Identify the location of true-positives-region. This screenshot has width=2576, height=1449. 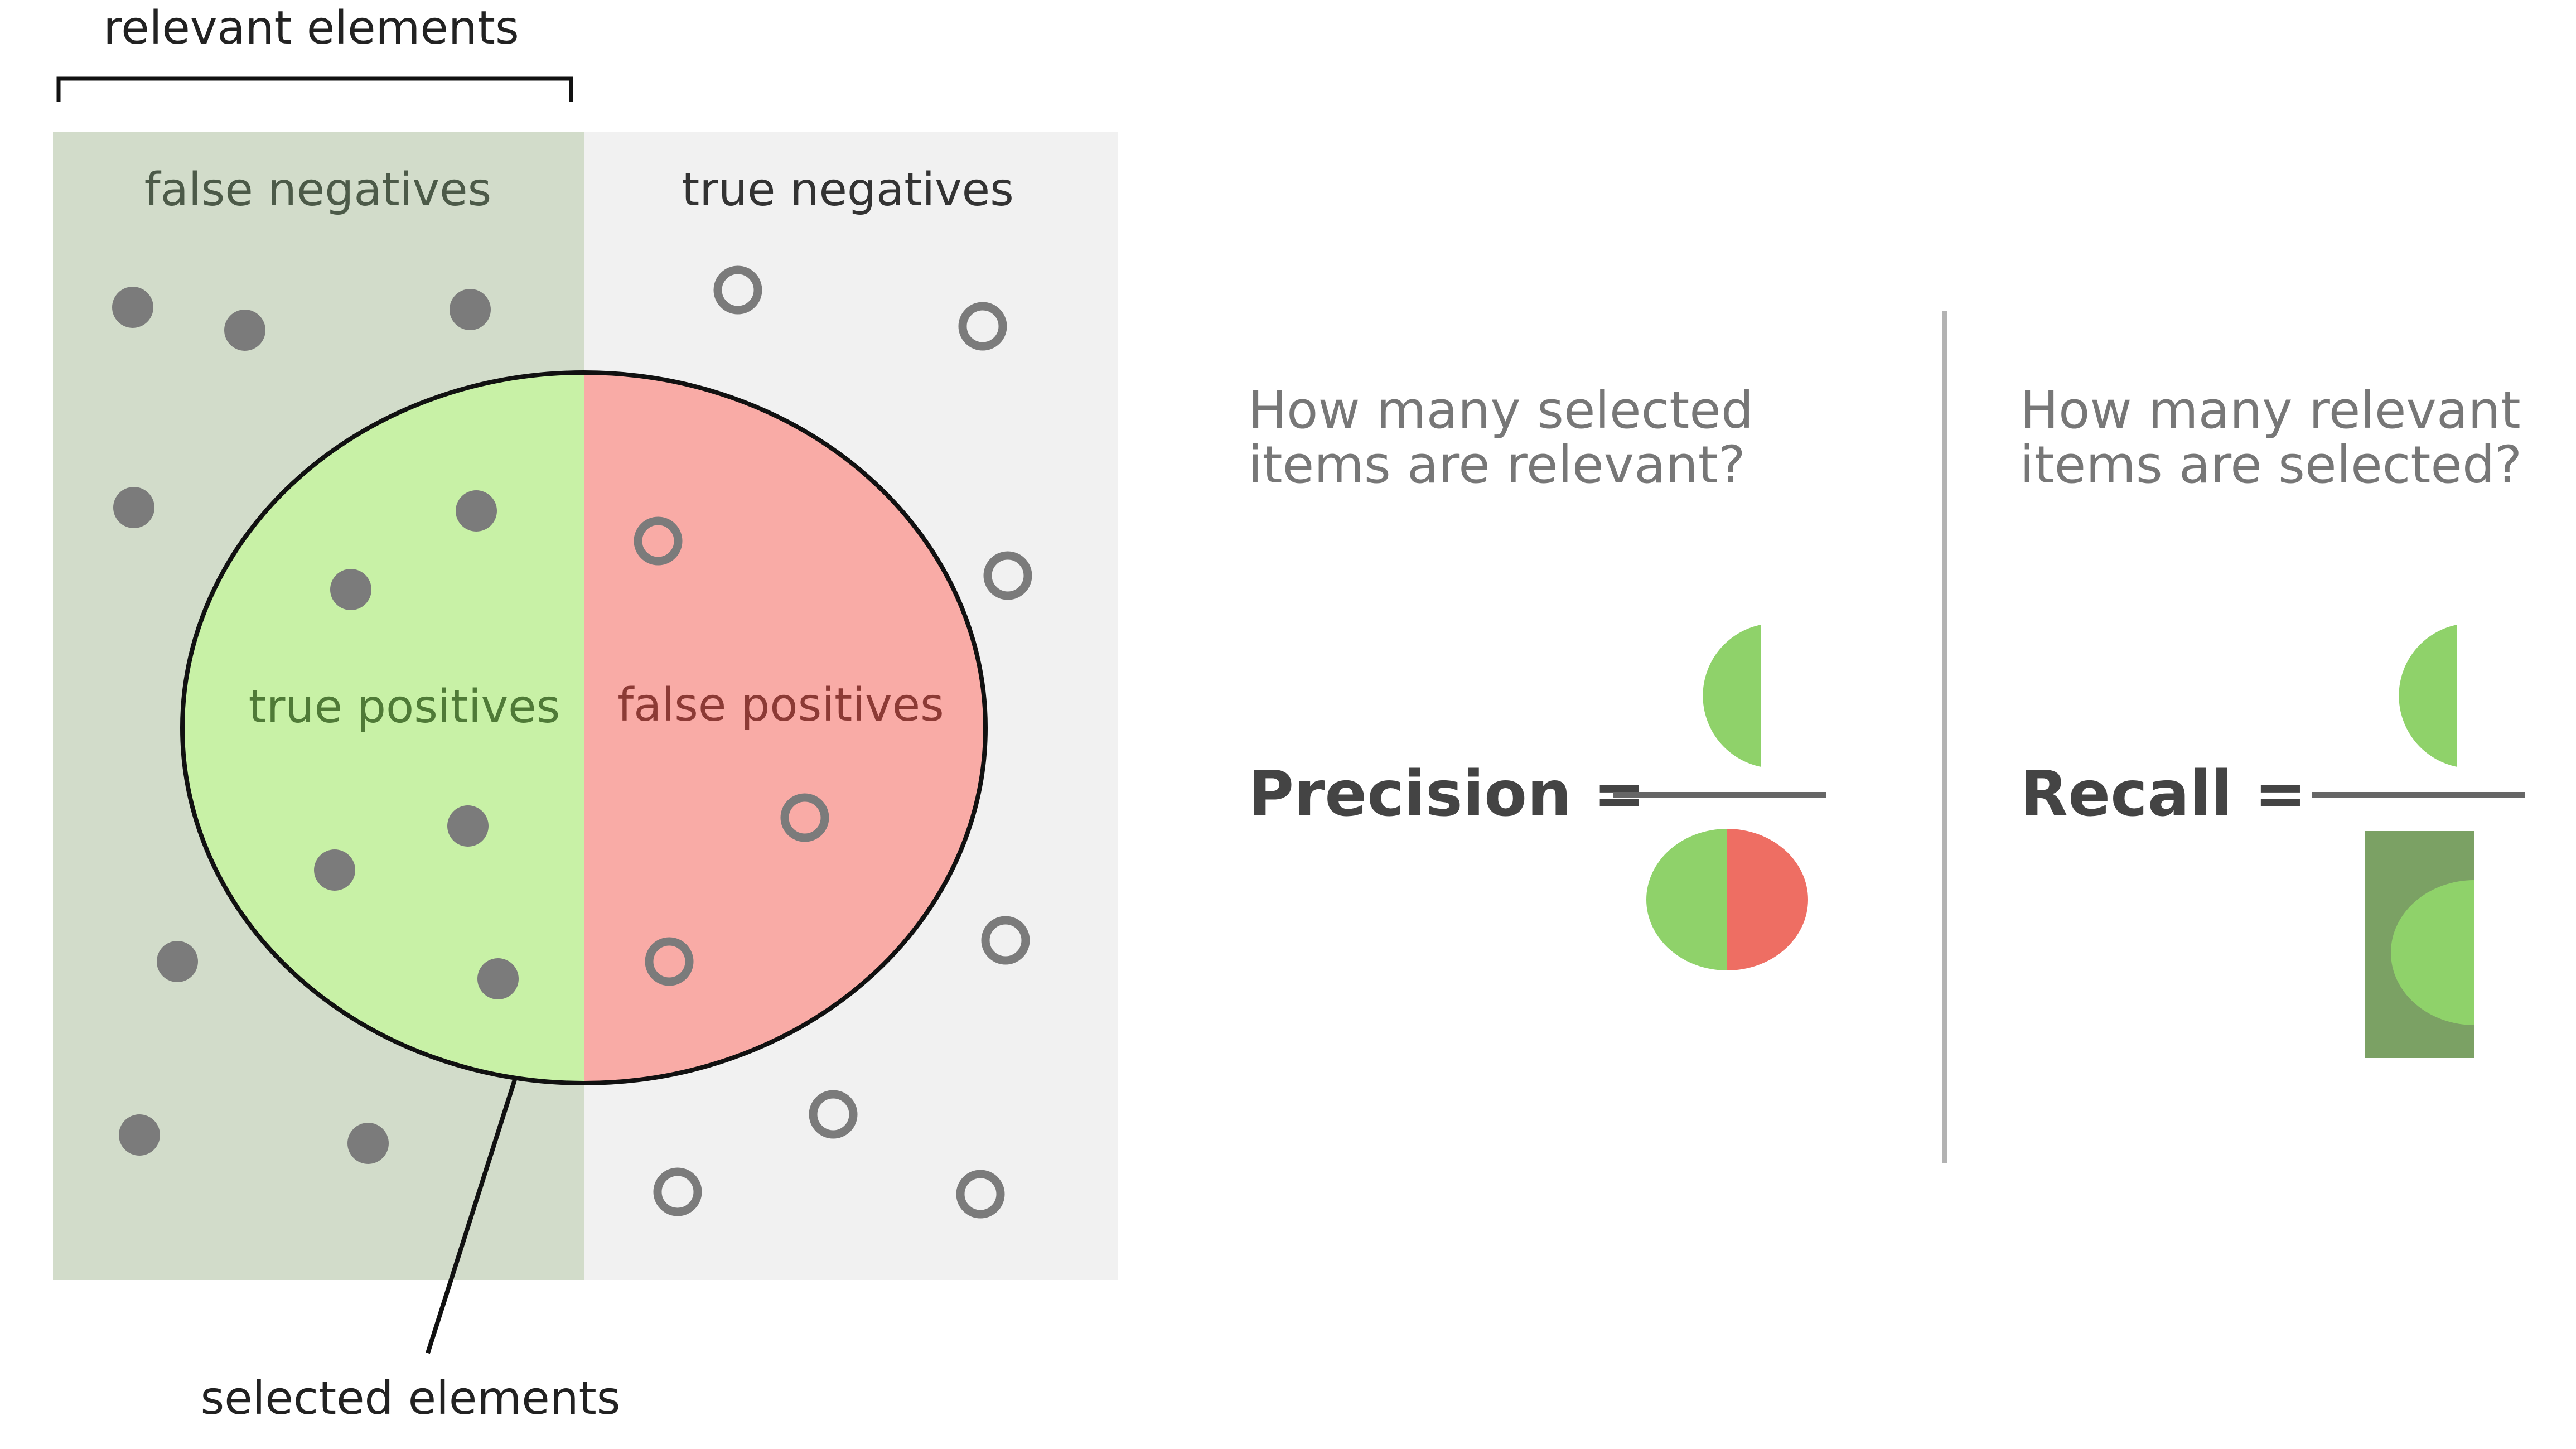
(383, 728).